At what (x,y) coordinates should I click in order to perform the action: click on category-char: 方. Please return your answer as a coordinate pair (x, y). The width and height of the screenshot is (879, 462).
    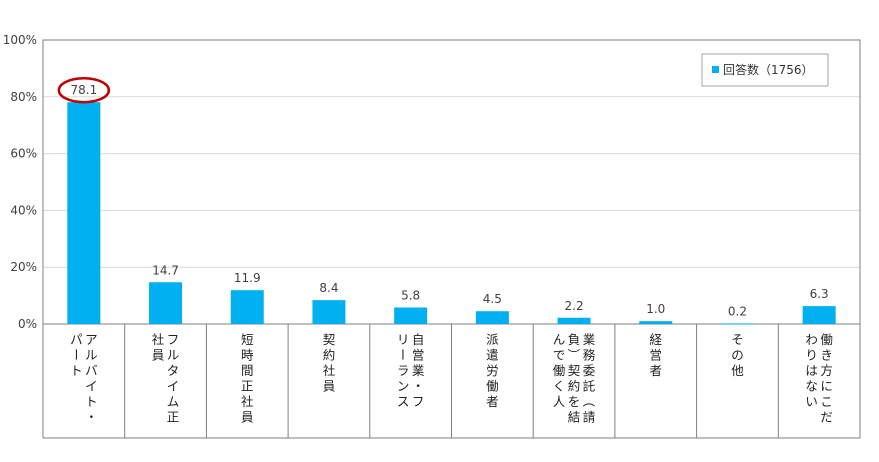
    Looking at the image, I should click on (826, 370).